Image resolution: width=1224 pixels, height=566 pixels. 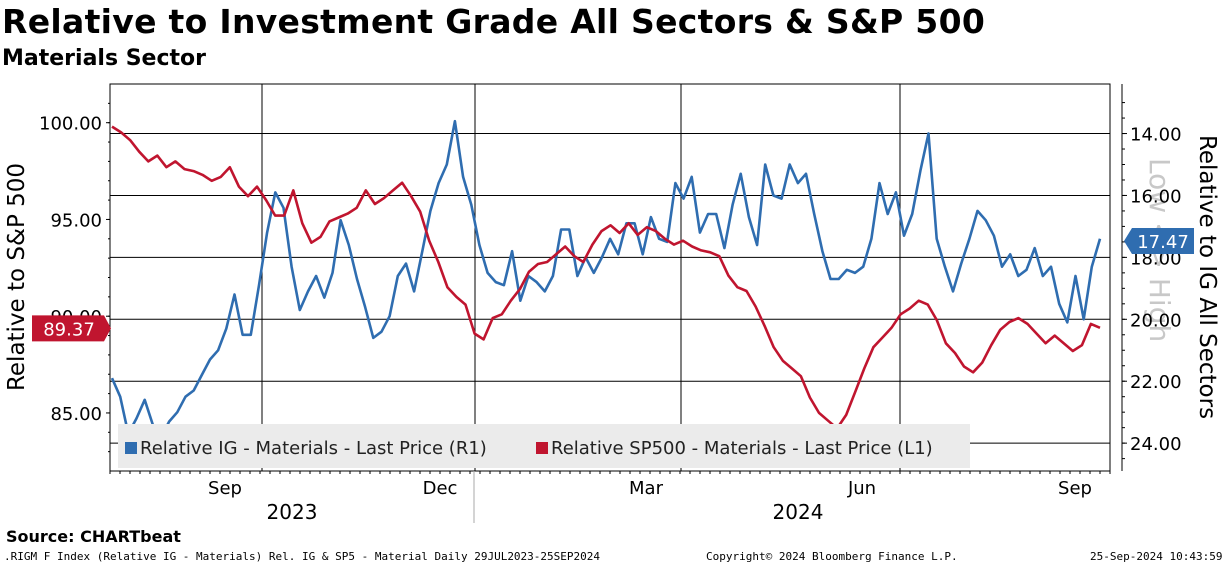 I want to click on last-value-ig: 17.47, so click(x=1163, y=242).